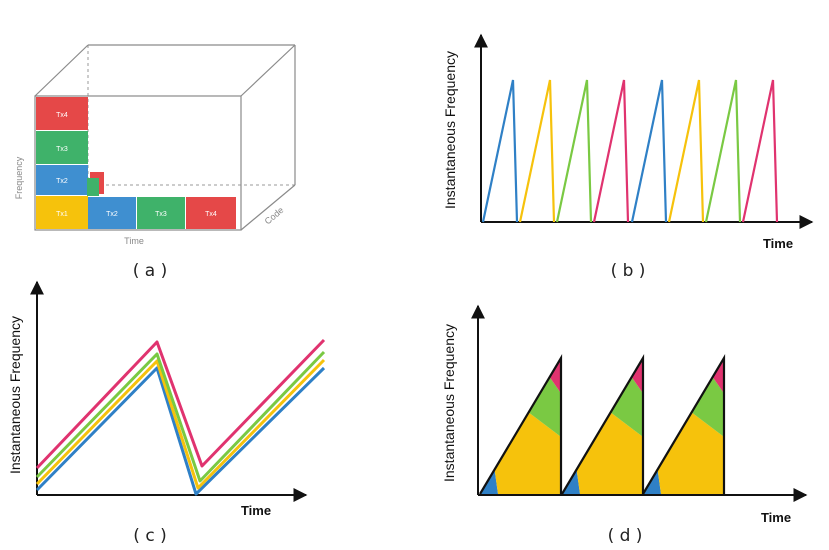 Image resolution: width=829 pixels, height=550 pixels. What do you see at coordinates (134, 241) in the screenshot?
I see `time-axis-label: Time` at bounding box center [134, 241].